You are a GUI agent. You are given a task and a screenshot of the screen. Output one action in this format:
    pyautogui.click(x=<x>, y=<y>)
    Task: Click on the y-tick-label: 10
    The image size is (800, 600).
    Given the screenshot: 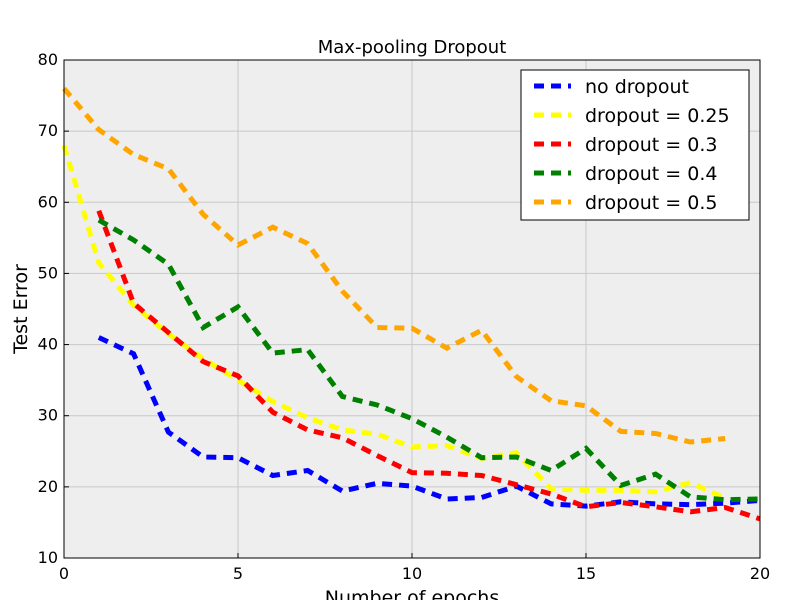 What is the action you would take?
    pyautogui.click(x=48, y=557)
    